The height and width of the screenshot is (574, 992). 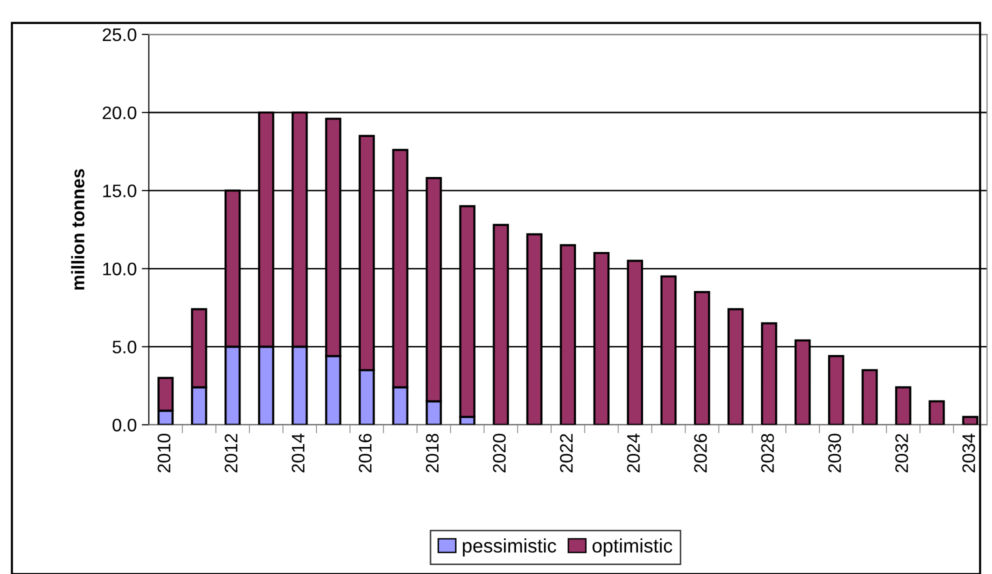 What do you see at coordinates (432, 453) in the screenshot?
I see `x-tick-label: 2018` at bounding box center [432, 453].